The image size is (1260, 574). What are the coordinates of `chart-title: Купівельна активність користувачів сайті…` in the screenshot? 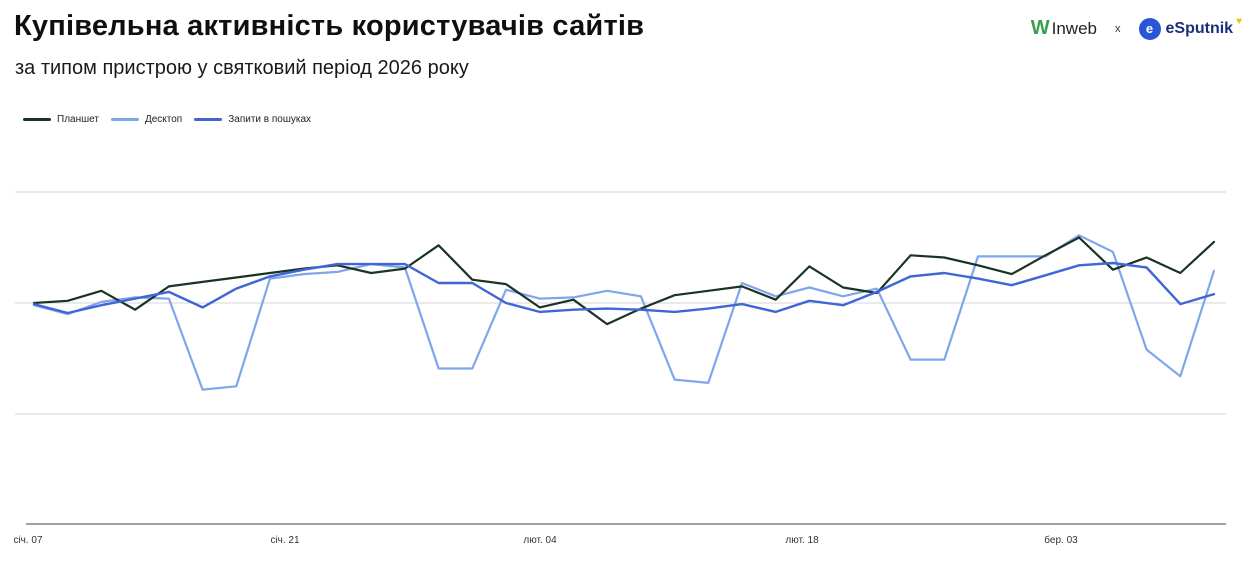 It's located at (329, 26).